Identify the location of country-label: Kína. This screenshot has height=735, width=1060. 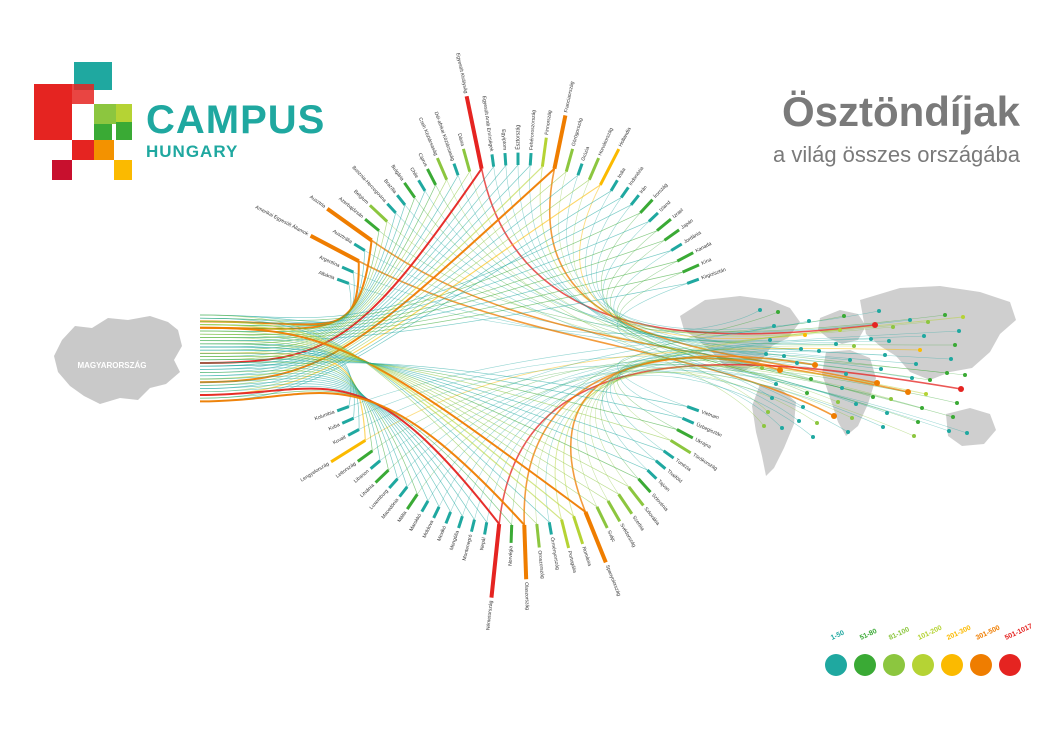
(707, 262).